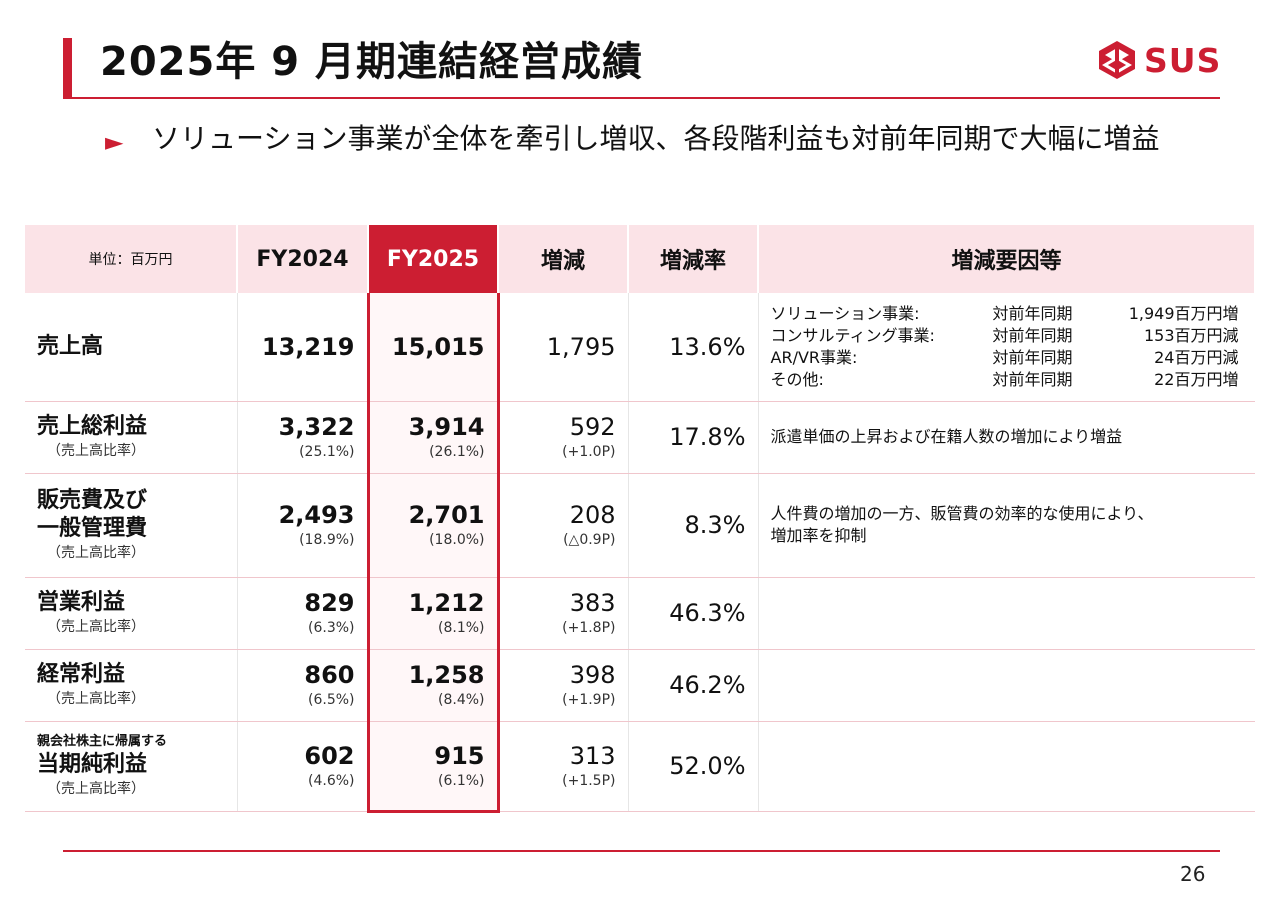 Image resolution: width=1280 pixels, height=905 pixels. Describe the element at coordinates (446, 675) in the screenshot. I see `fy2025-cell-value: 1,258` at that location.